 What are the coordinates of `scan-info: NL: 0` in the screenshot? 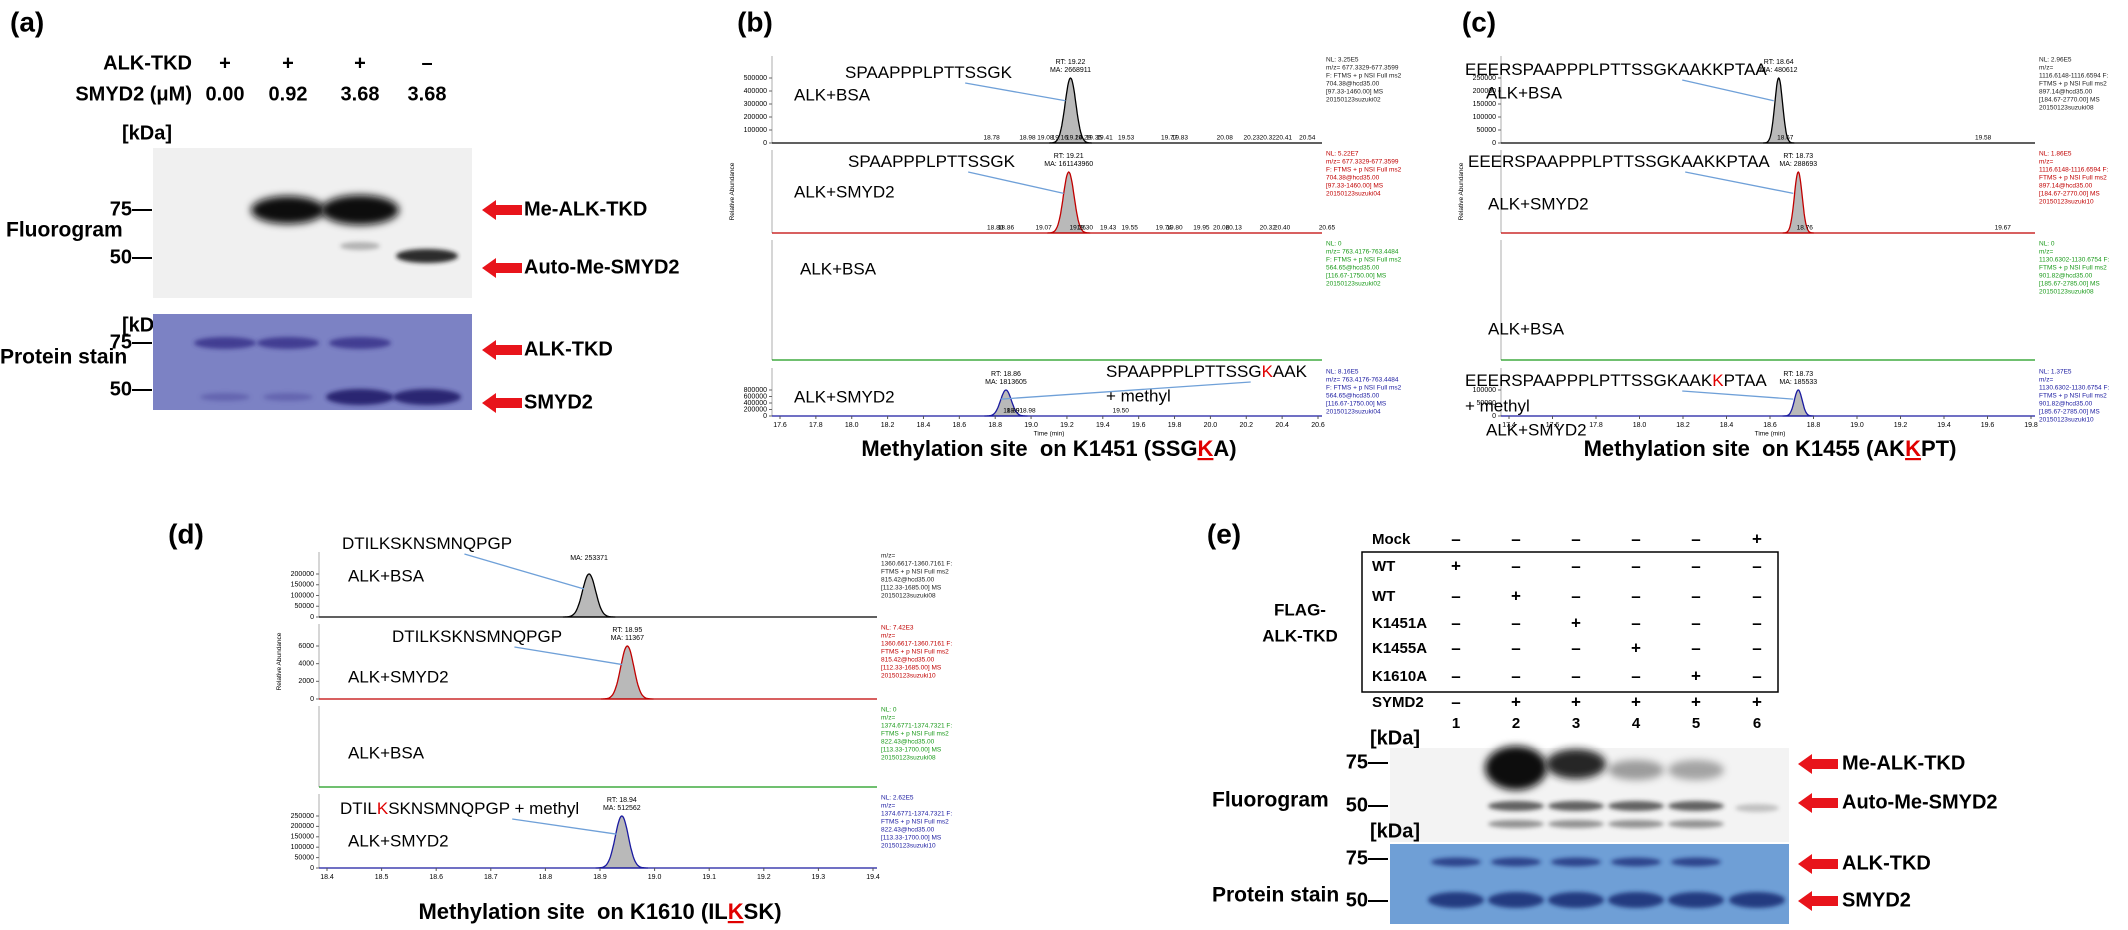 It's located at (1334, 244).